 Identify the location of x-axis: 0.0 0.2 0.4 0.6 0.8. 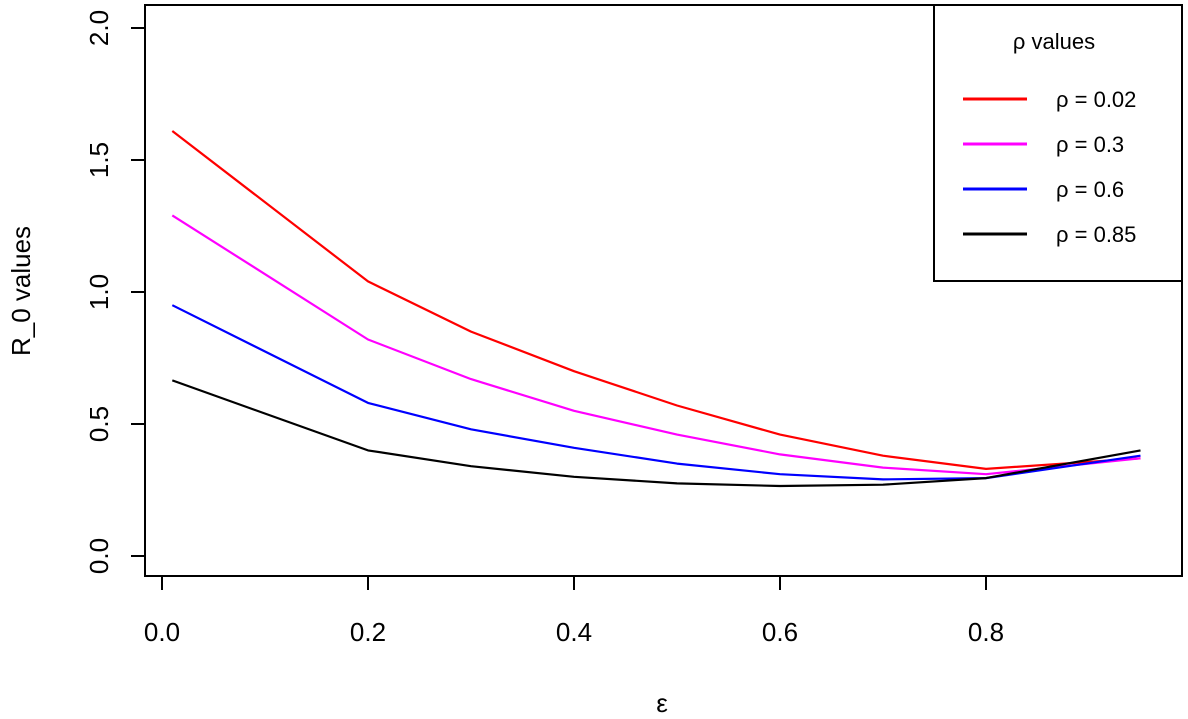
(574, 611).